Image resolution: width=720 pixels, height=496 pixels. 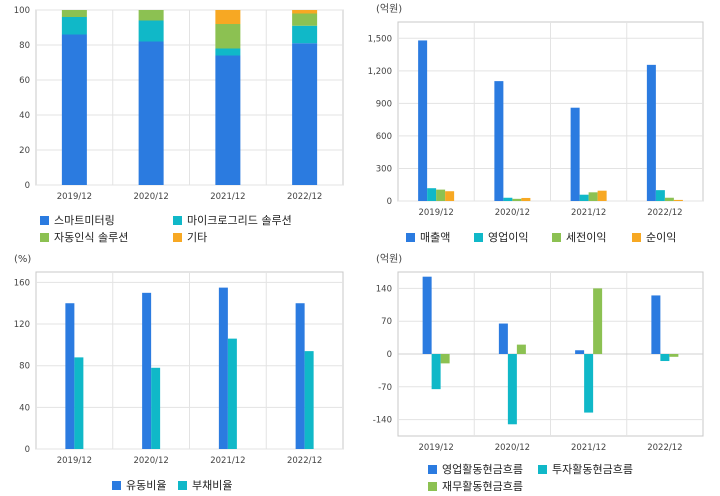 I want to click on y-tick-label: 600, so click(x=384, y=137).